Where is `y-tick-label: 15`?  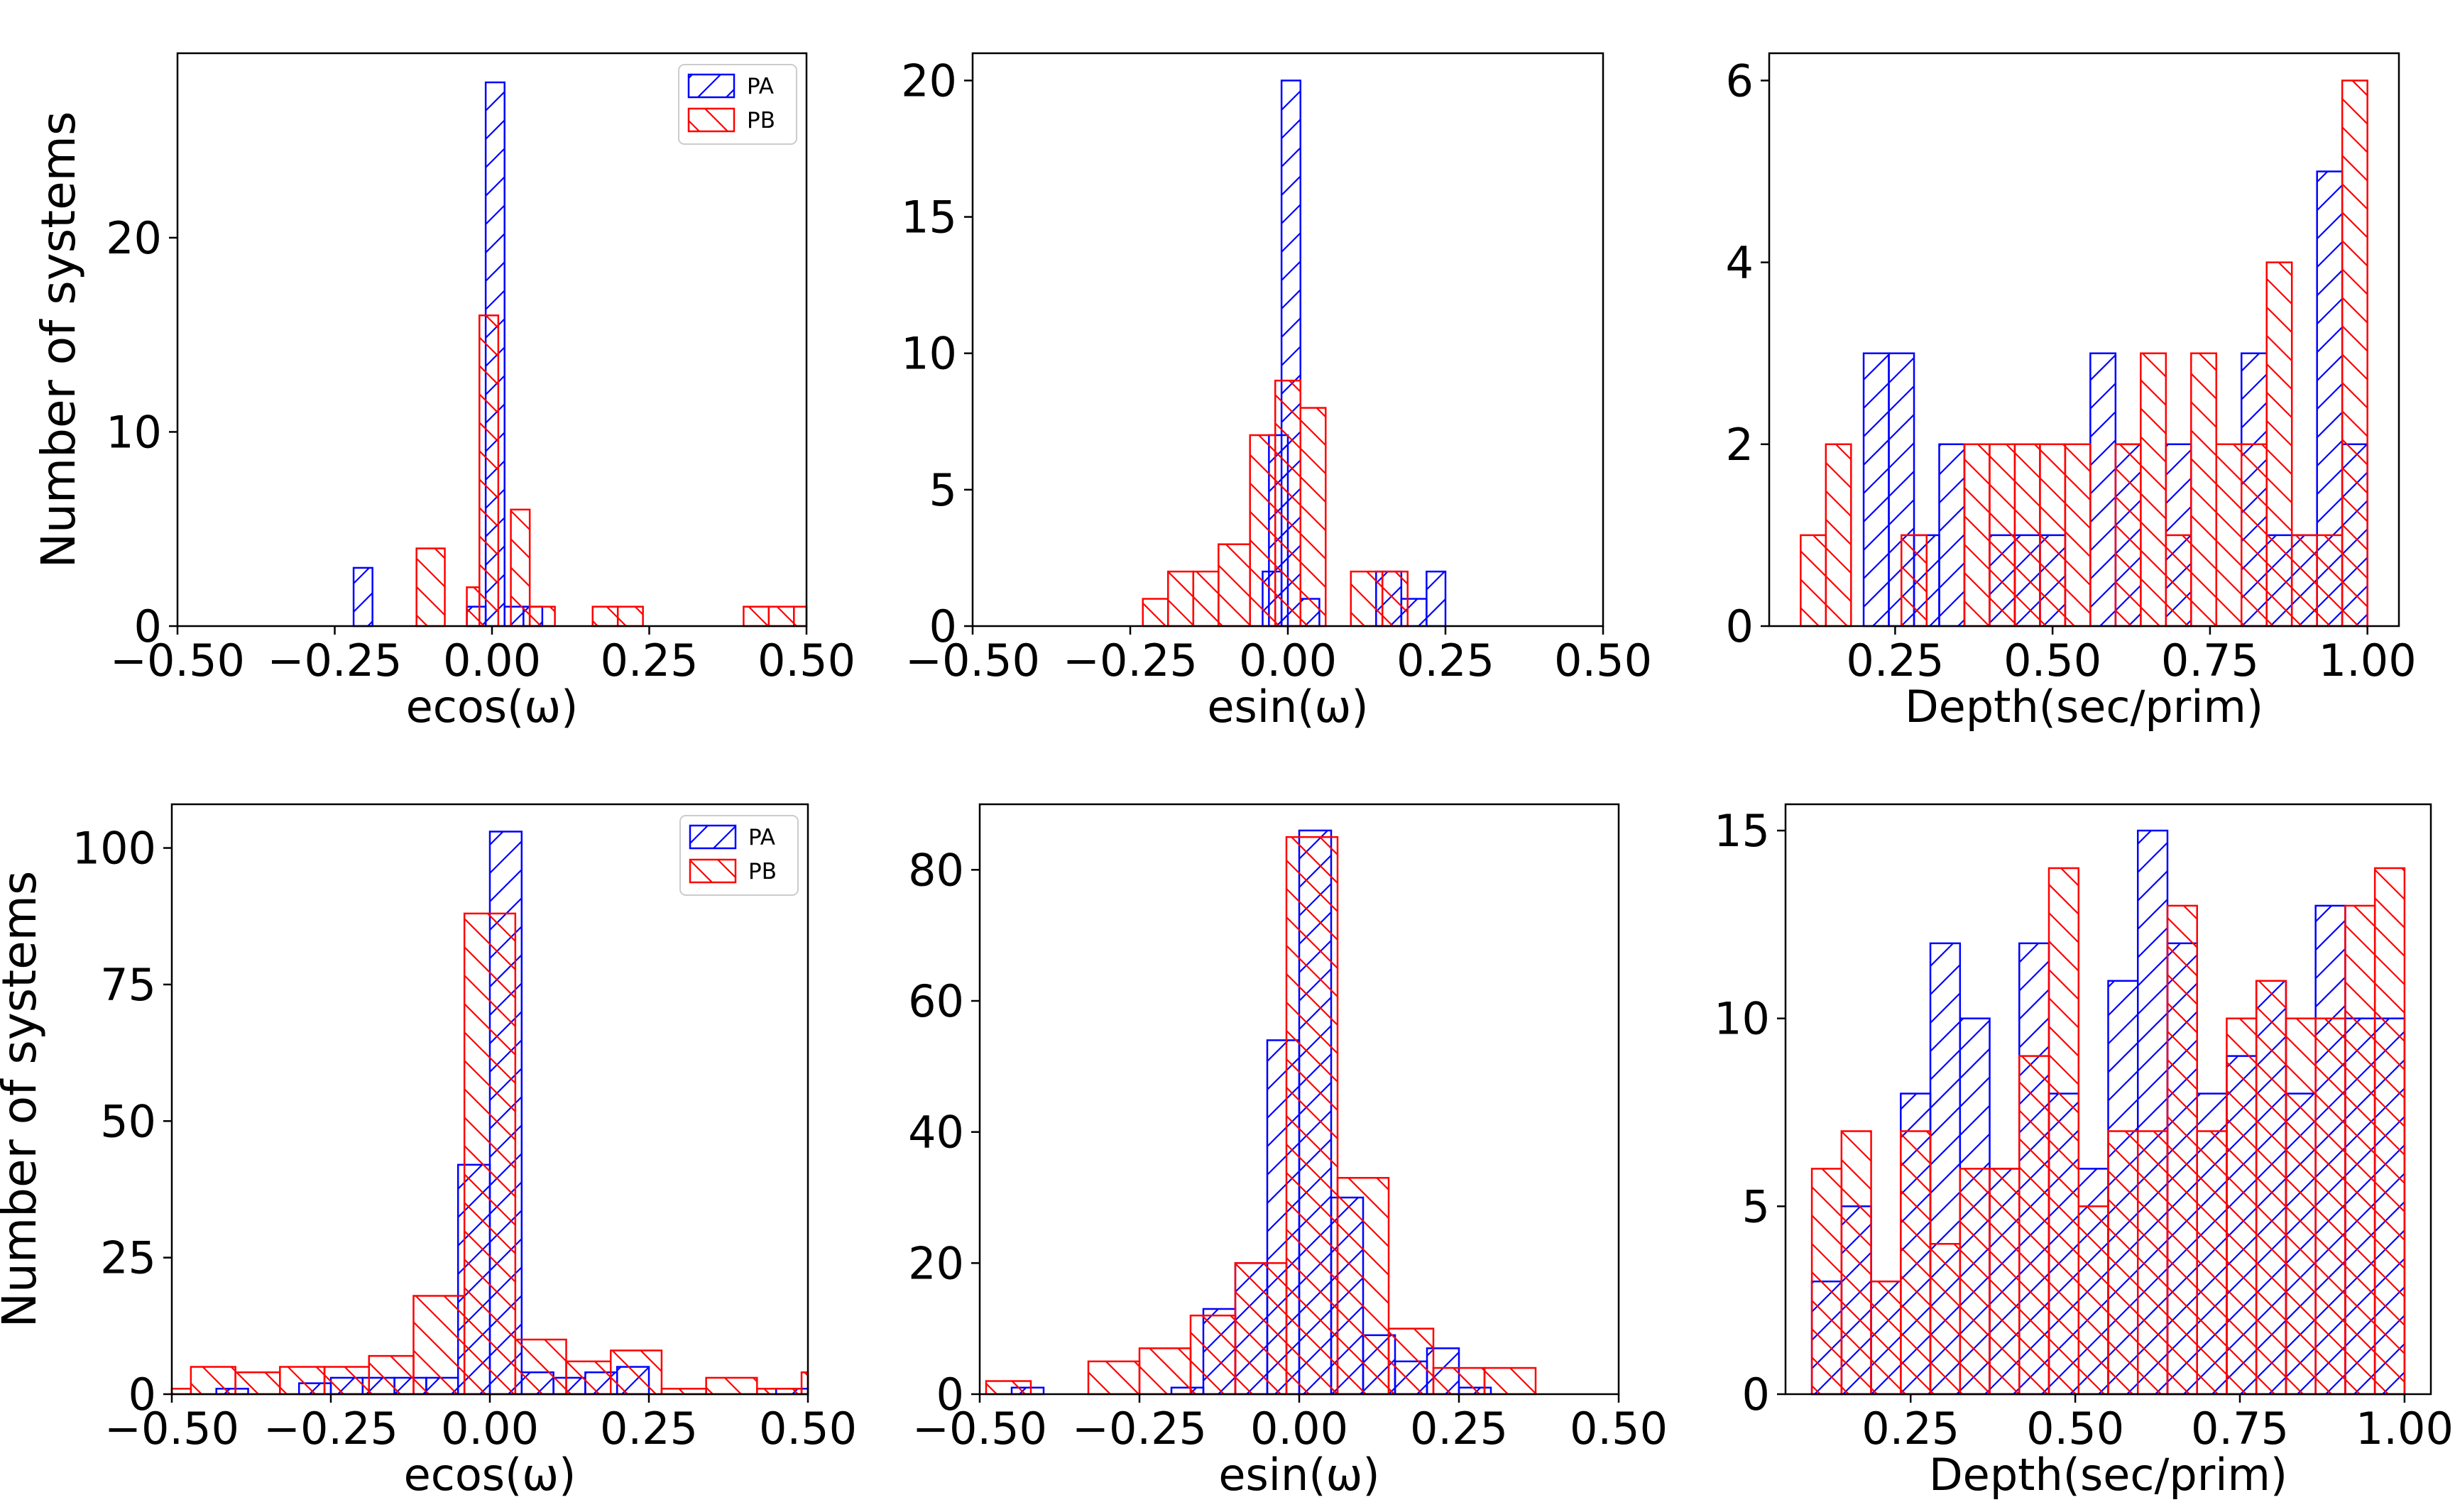 y-tick-label: 15 is located at coordinates (929, 217).